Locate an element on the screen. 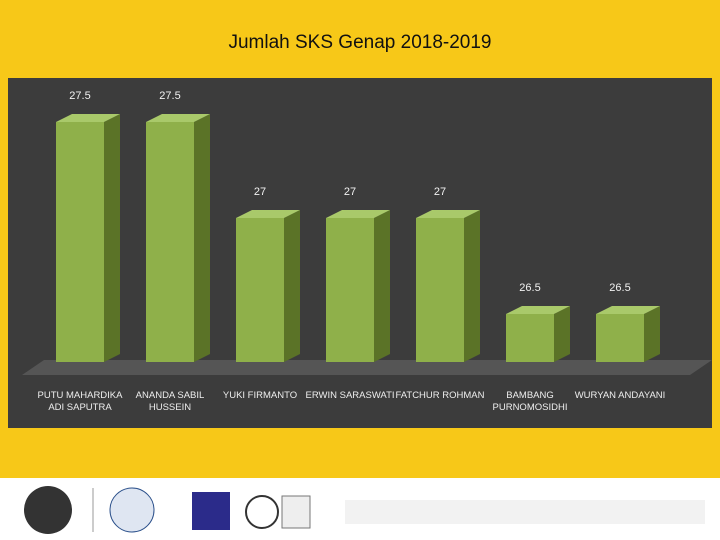  chart-title: Jumlah SKS Genap 2018-2019 is located at coordinates (359, 42).